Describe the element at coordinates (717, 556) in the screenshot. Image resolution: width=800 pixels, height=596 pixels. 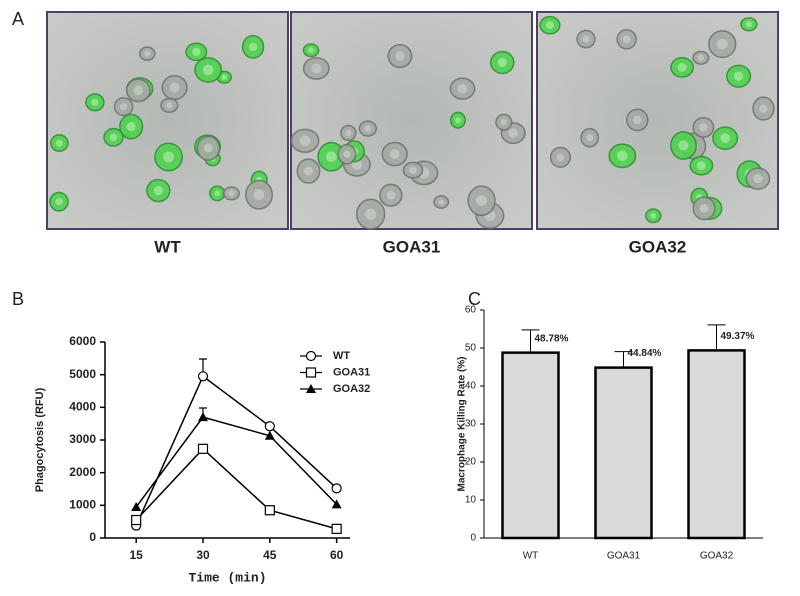
I see `x-tick-label: GOA32` at that location.